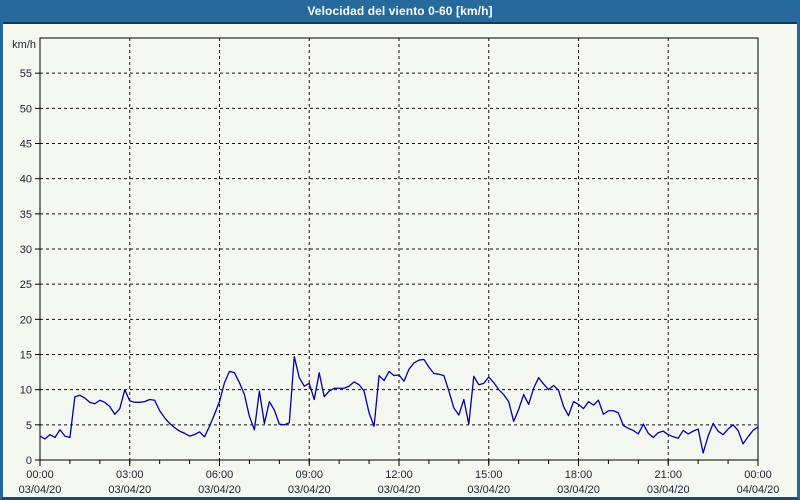 The height and width of the screenshot is (500, 800). I want to click on x-tick-time-label: 06:00, so click(220, 475).